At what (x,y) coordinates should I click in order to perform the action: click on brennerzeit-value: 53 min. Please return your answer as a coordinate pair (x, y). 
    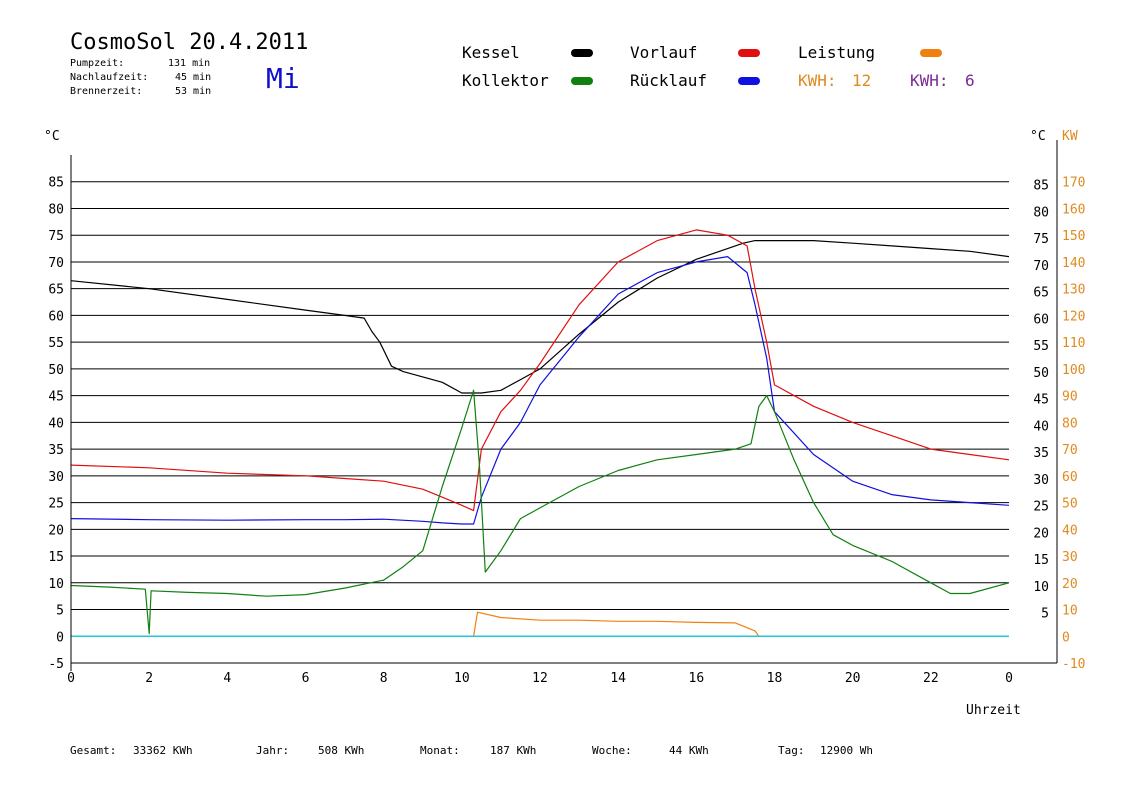
    Looking at the image, I should click on (193, 91).